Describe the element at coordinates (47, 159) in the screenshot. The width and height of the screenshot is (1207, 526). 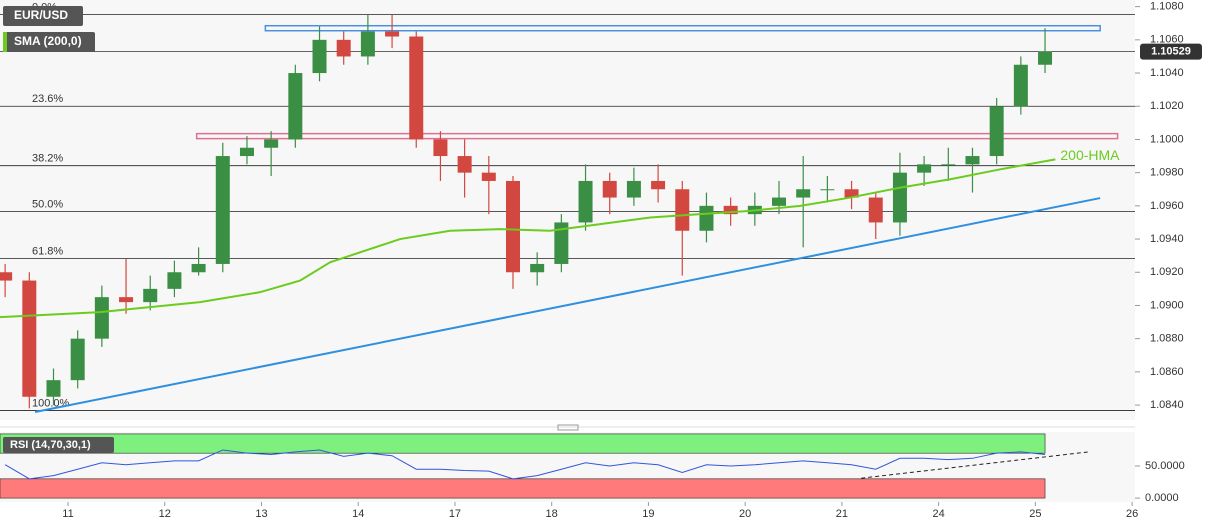
I see `fib-label: 38.2%` at that location.